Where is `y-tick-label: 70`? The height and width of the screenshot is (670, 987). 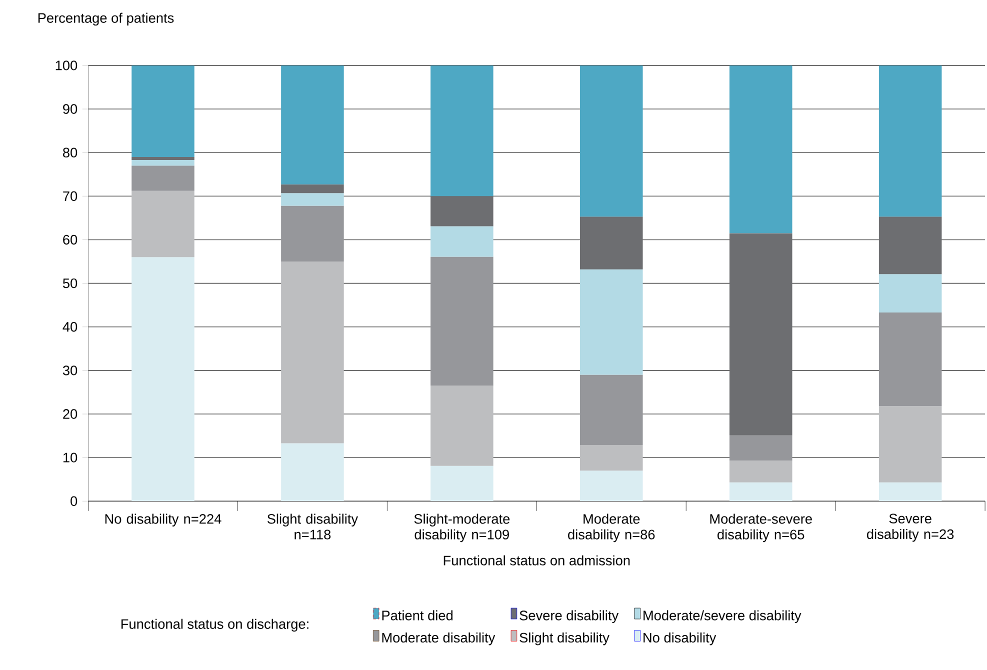 y-tick-label: 70 is located at coordinates (70, 196).